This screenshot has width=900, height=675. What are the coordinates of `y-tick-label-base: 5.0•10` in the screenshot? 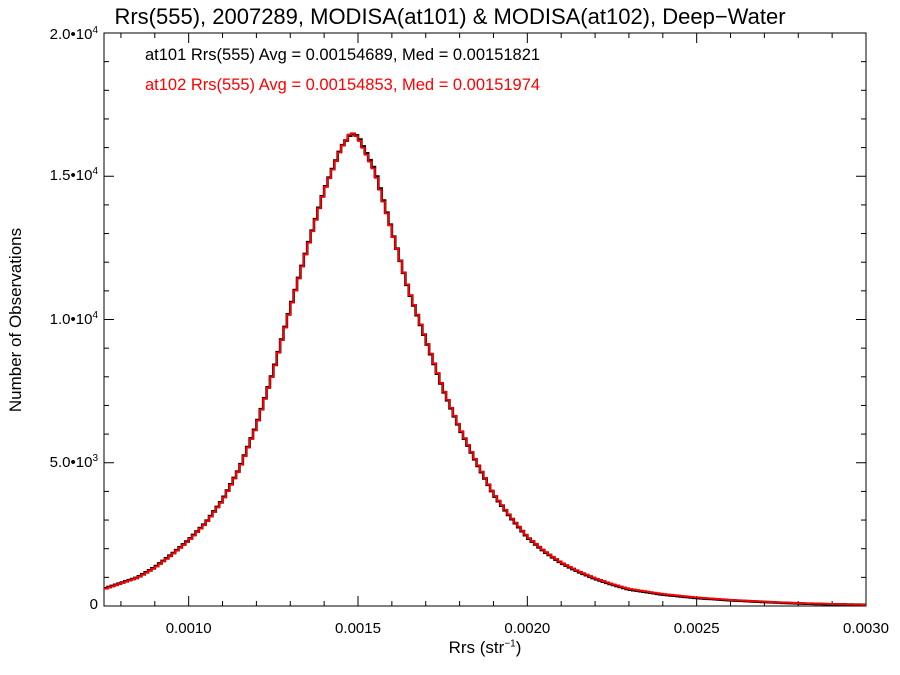 It's located at (71, 462).